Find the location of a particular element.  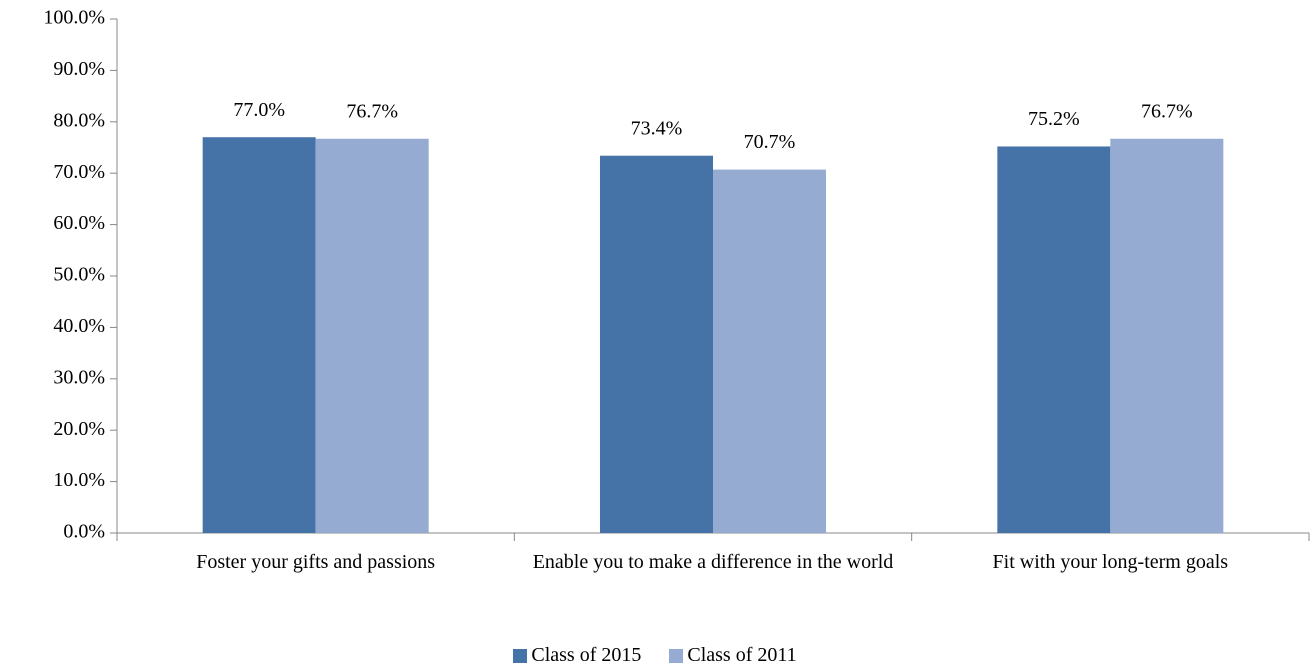

legend-item: Class of 2011 is located at coordinates (733, 655).